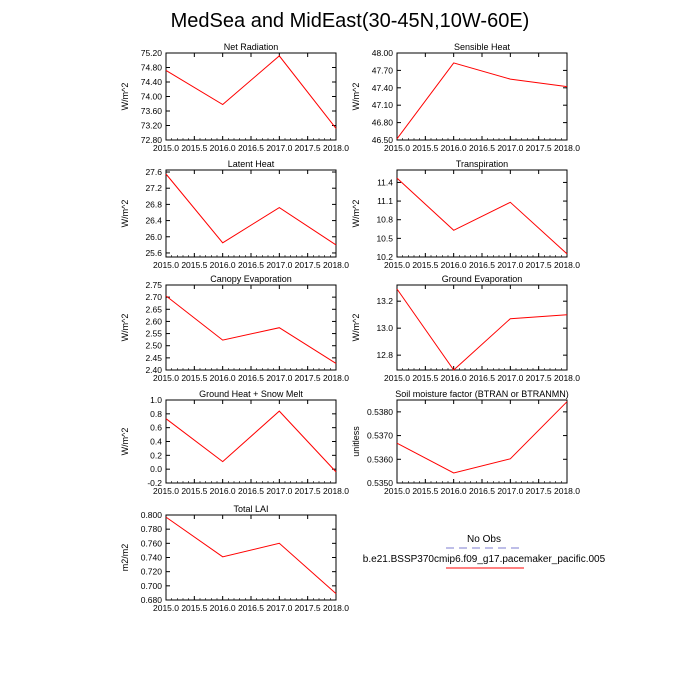  I want to click on y-tick-label: 47.70, so click(383, 70).